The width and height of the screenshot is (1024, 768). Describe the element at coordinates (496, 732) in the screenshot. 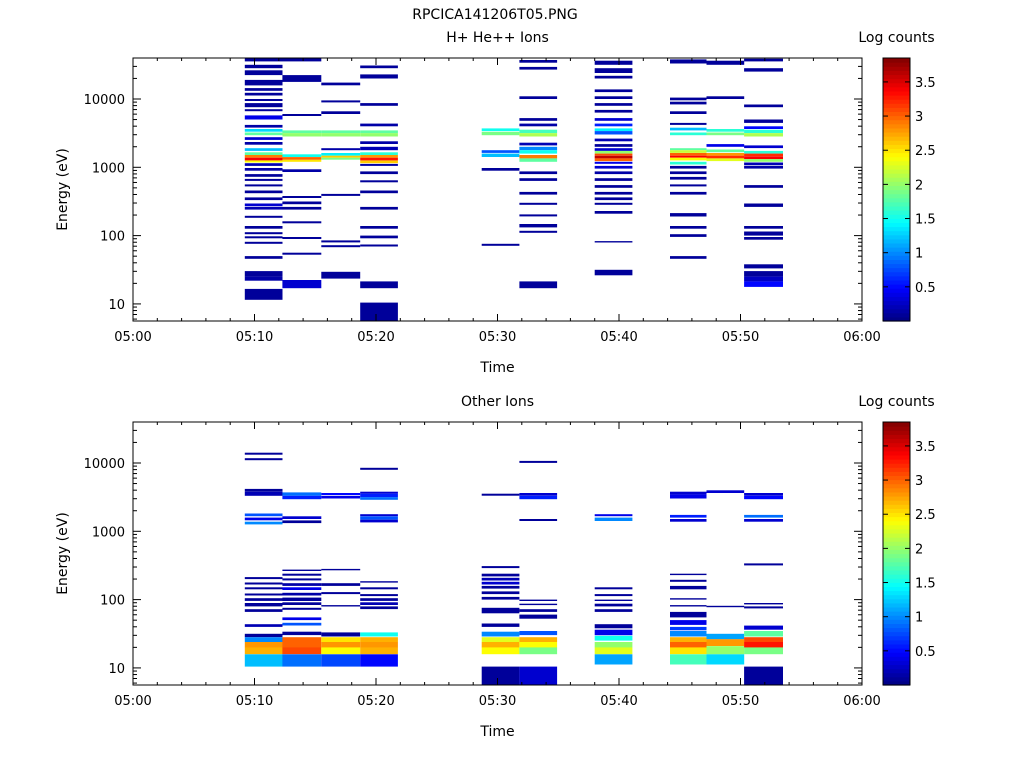

I see `x-axis-label: Time` at that location.